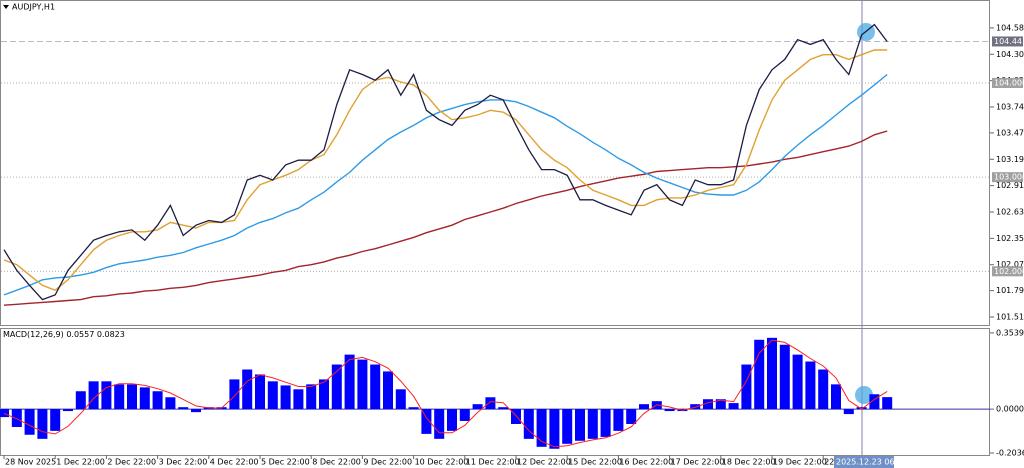  What do you see at coordinates (387, 462) in the screenshot?
I see `x-tick-label: 9 Dec 22:00` at bounding box center [387, 462].